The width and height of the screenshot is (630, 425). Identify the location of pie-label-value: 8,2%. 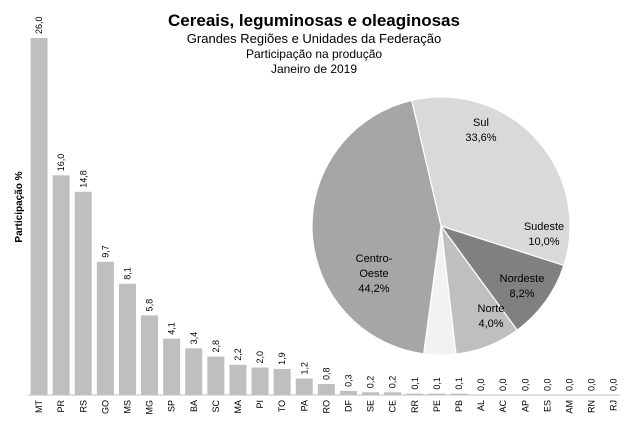
(521, 294).